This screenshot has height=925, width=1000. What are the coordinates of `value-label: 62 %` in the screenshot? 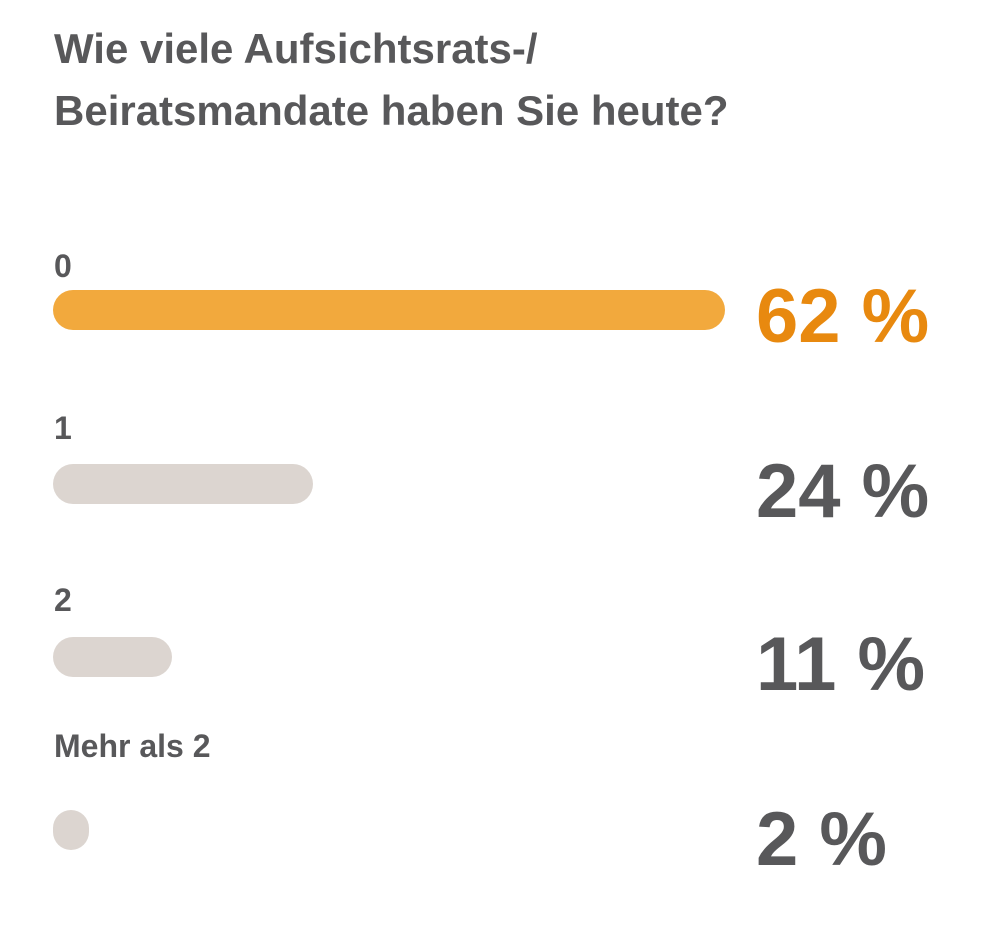 It's located at (843, 316).